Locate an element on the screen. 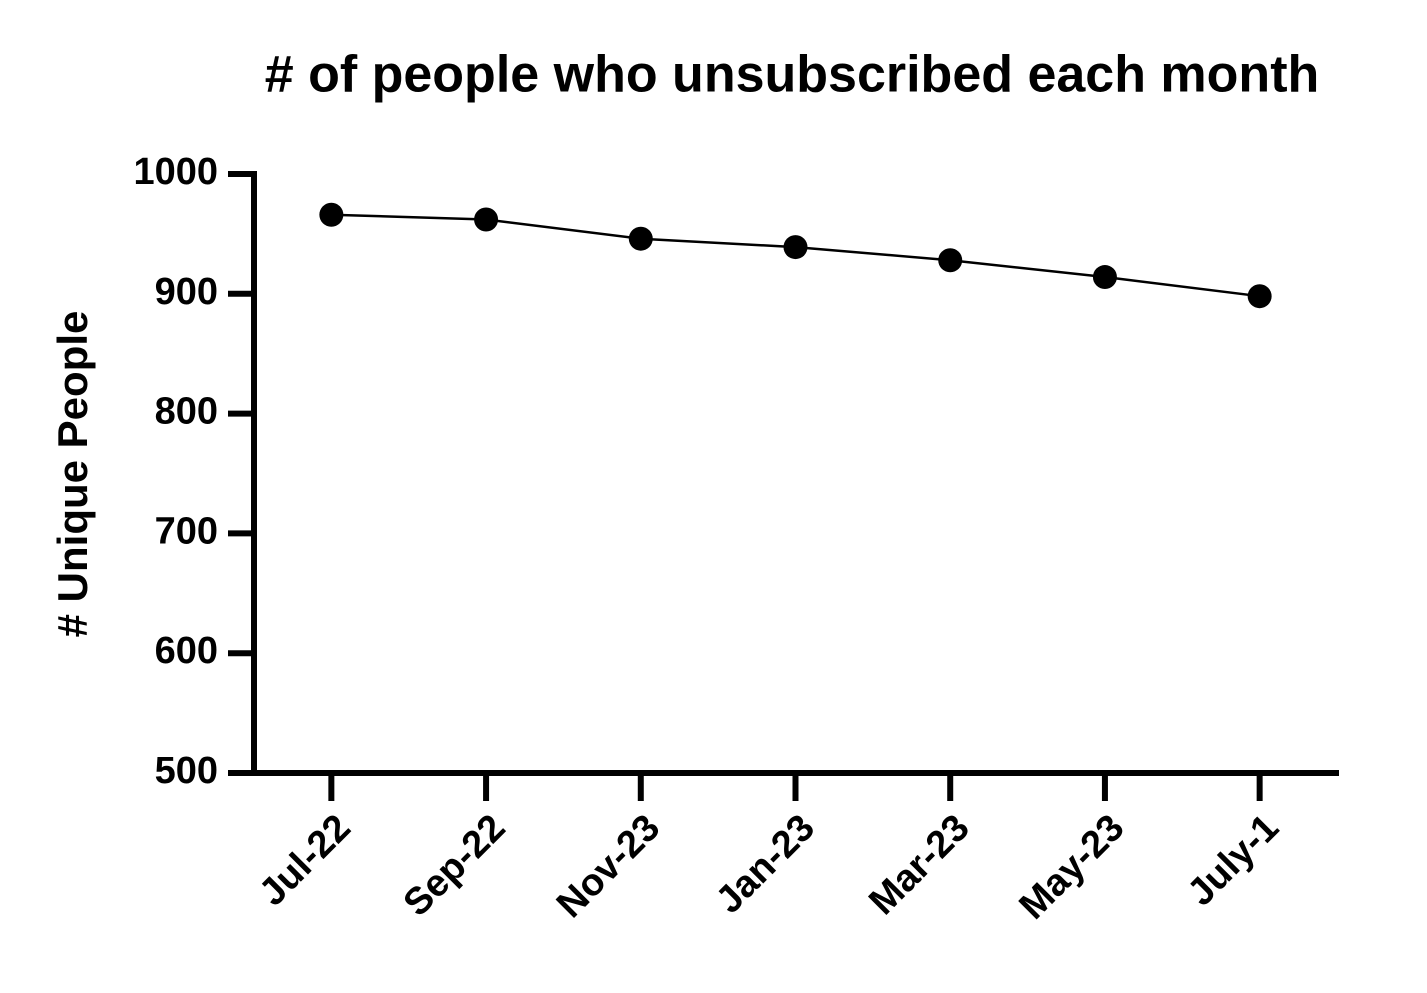 The height and width of the screenshot is (993, 1427). x-tick-label: Jan-23 is located at coordinates (765, 864).